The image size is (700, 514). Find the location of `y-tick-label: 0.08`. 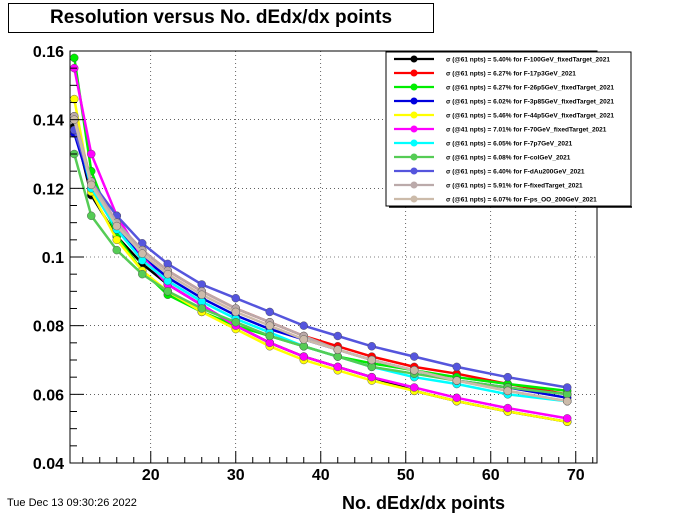

y-tick-label: 0.08 is located at coordinates (48, 327).